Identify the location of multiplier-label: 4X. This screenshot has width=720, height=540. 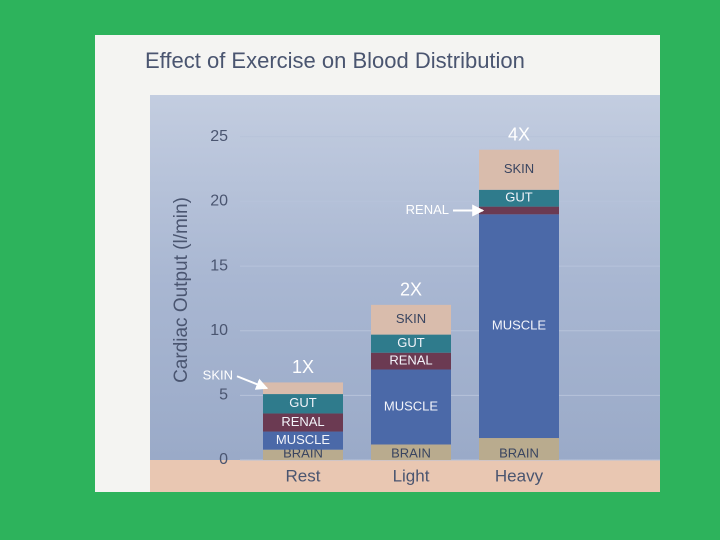
(519, 134).